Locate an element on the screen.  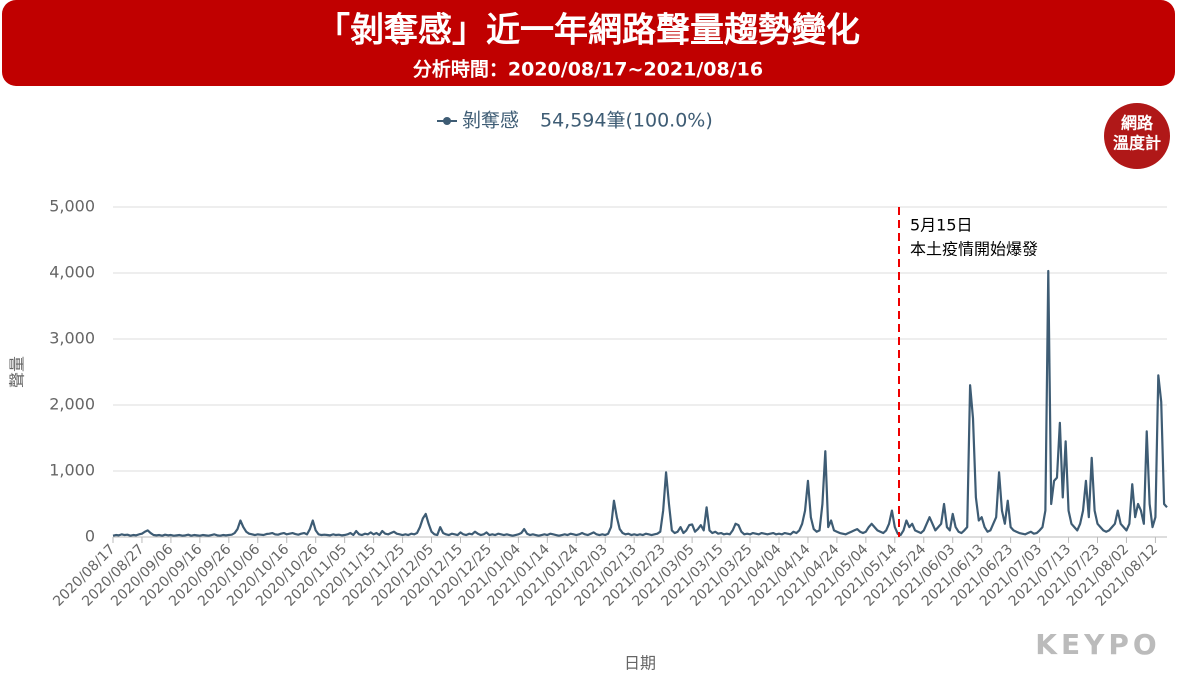
y-tick-label: 3,000 is located at coordinates (72, 338).